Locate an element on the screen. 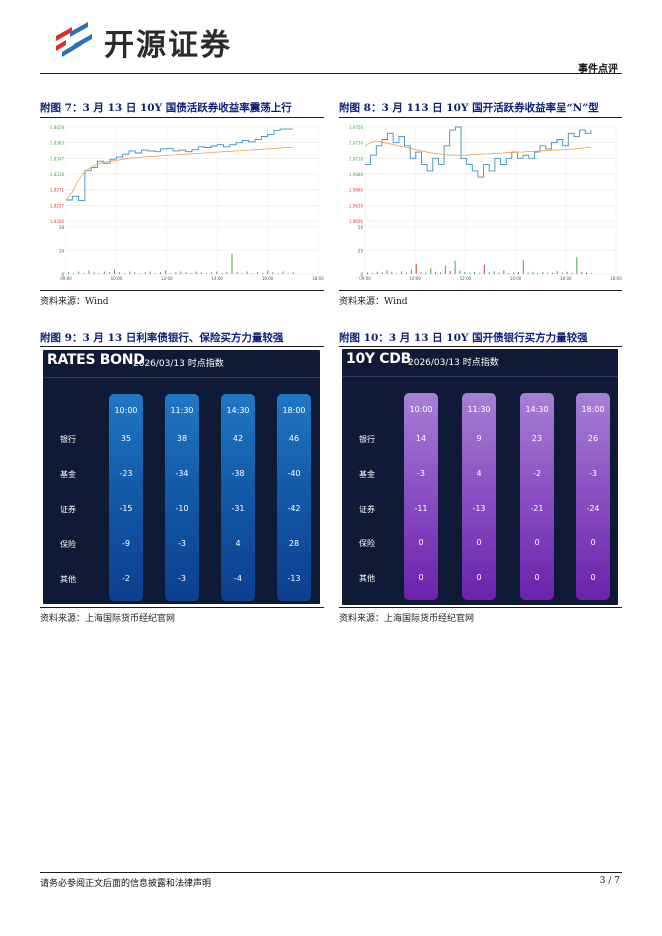 This screenshot has width=662, height=936. row-label: 保险 is located at coordinates (367, 543).